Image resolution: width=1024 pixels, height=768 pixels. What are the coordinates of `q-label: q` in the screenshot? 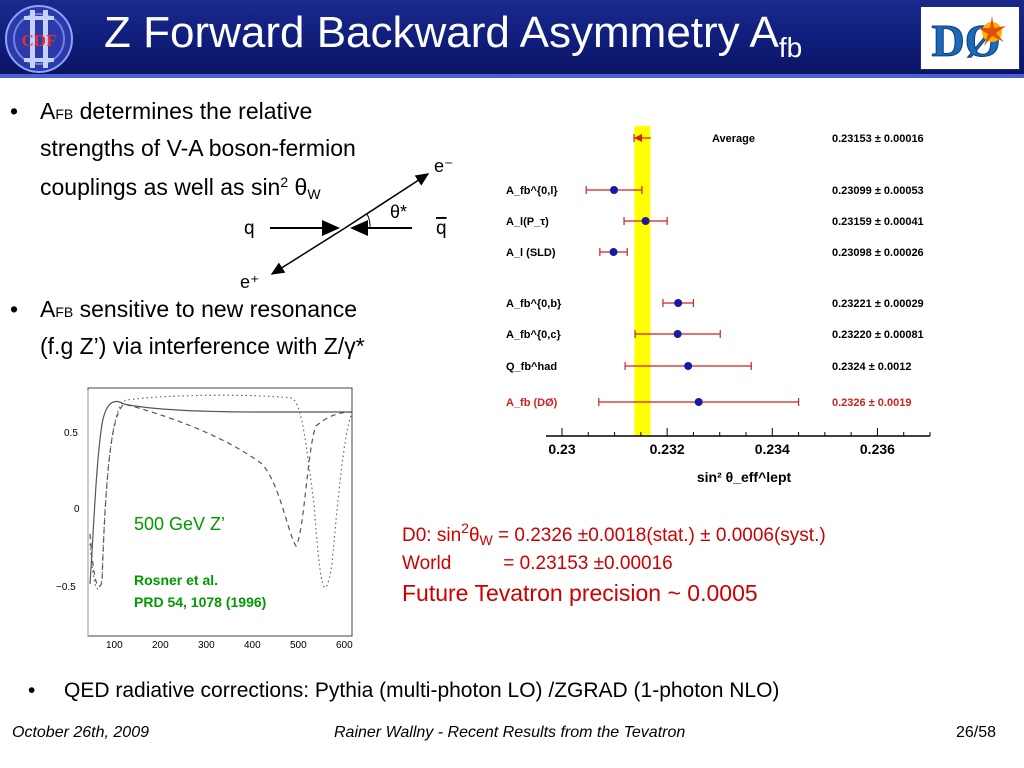 It's located at (249, 228).